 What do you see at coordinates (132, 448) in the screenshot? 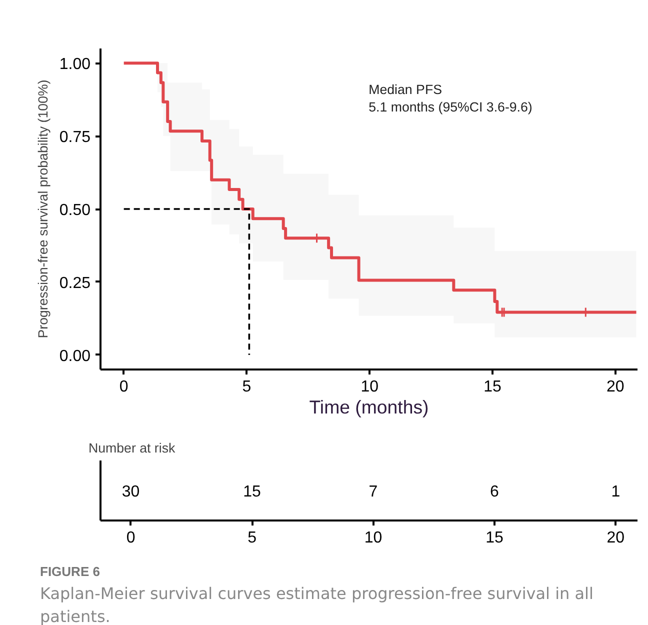
I see `chart-title: Number at risk` at bounding box center [132, 448].